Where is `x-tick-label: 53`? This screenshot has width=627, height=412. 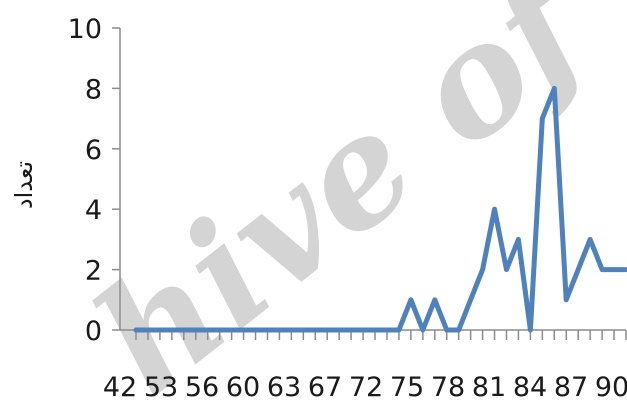
x-tick-label: 53 is located at coordinates (161, 387).